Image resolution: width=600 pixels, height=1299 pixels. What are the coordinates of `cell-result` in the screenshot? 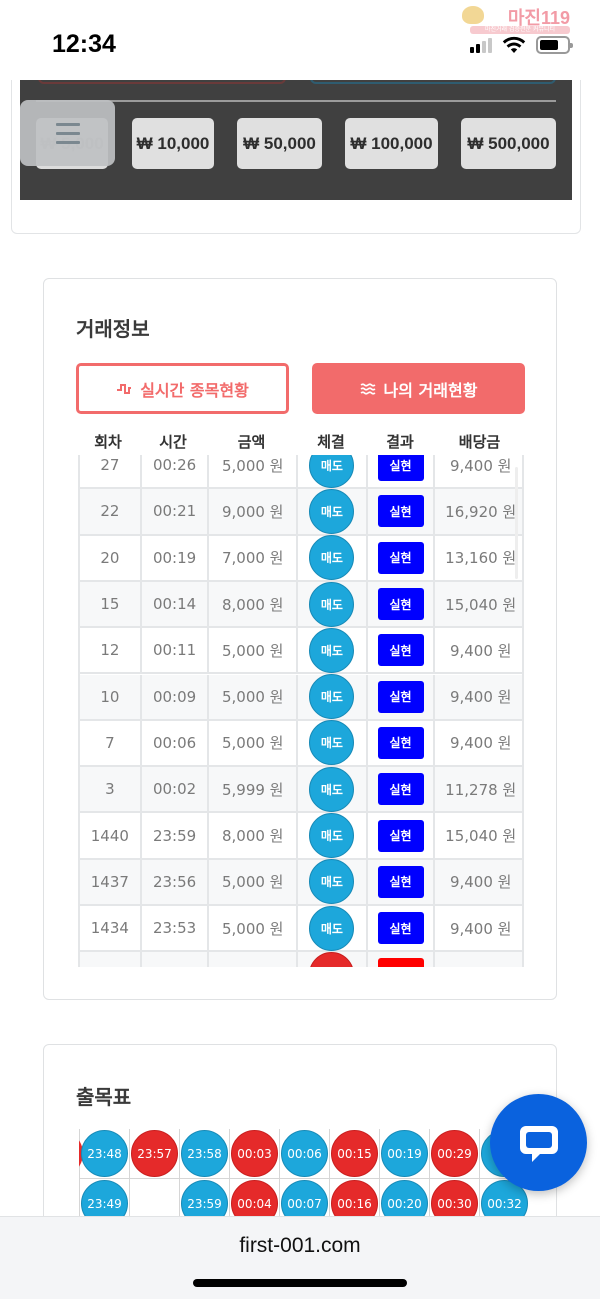 It's located at (402, 959).